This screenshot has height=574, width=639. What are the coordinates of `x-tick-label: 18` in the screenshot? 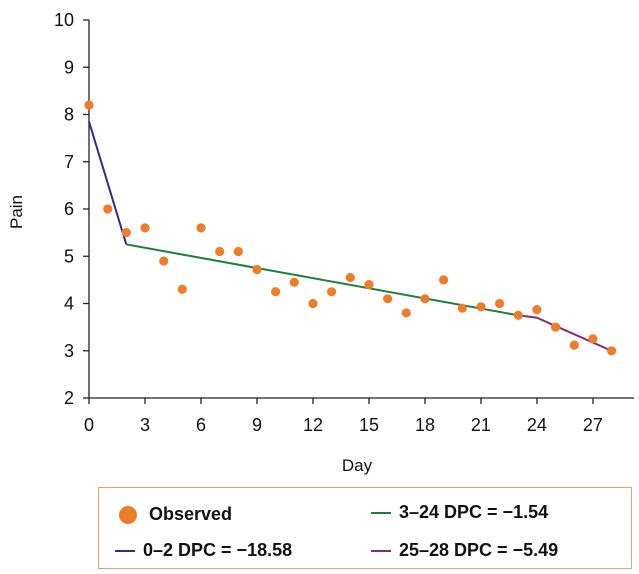 It's located at (425, 425).